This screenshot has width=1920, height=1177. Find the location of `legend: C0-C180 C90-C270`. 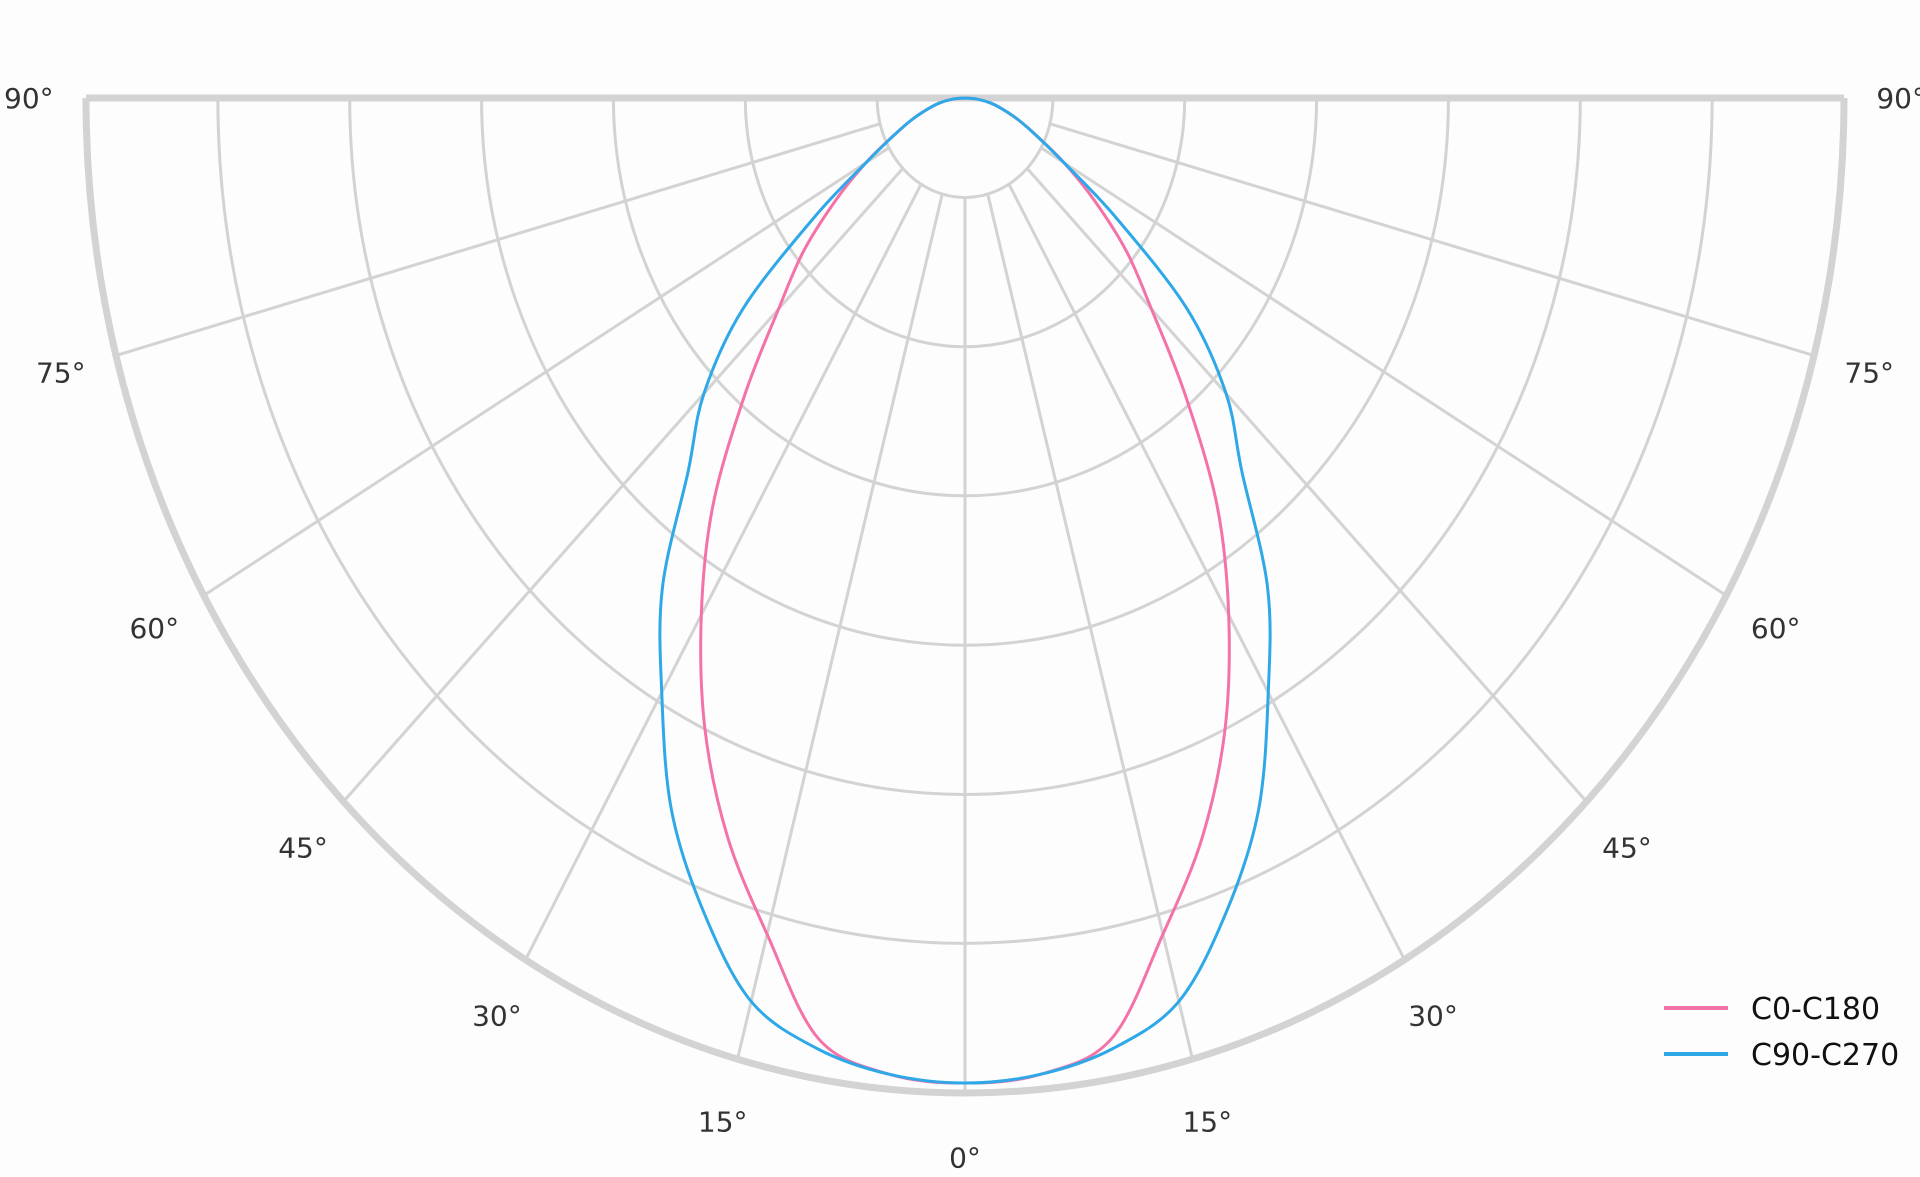

legend: C0-C180 C90-C270 is located at coordinates (1781, 1032).